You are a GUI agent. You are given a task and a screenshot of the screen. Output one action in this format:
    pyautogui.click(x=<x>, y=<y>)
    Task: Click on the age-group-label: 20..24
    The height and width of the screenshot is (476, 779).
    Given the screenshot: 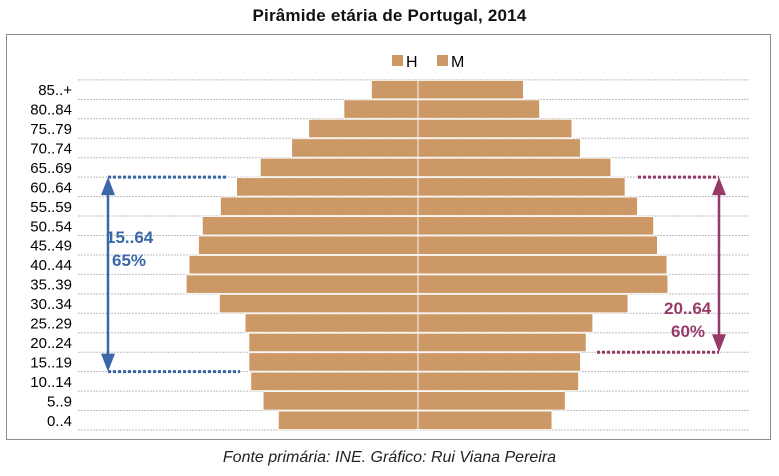 What is the action you would take?
    pyautogui.click(x=51, y=343)
    